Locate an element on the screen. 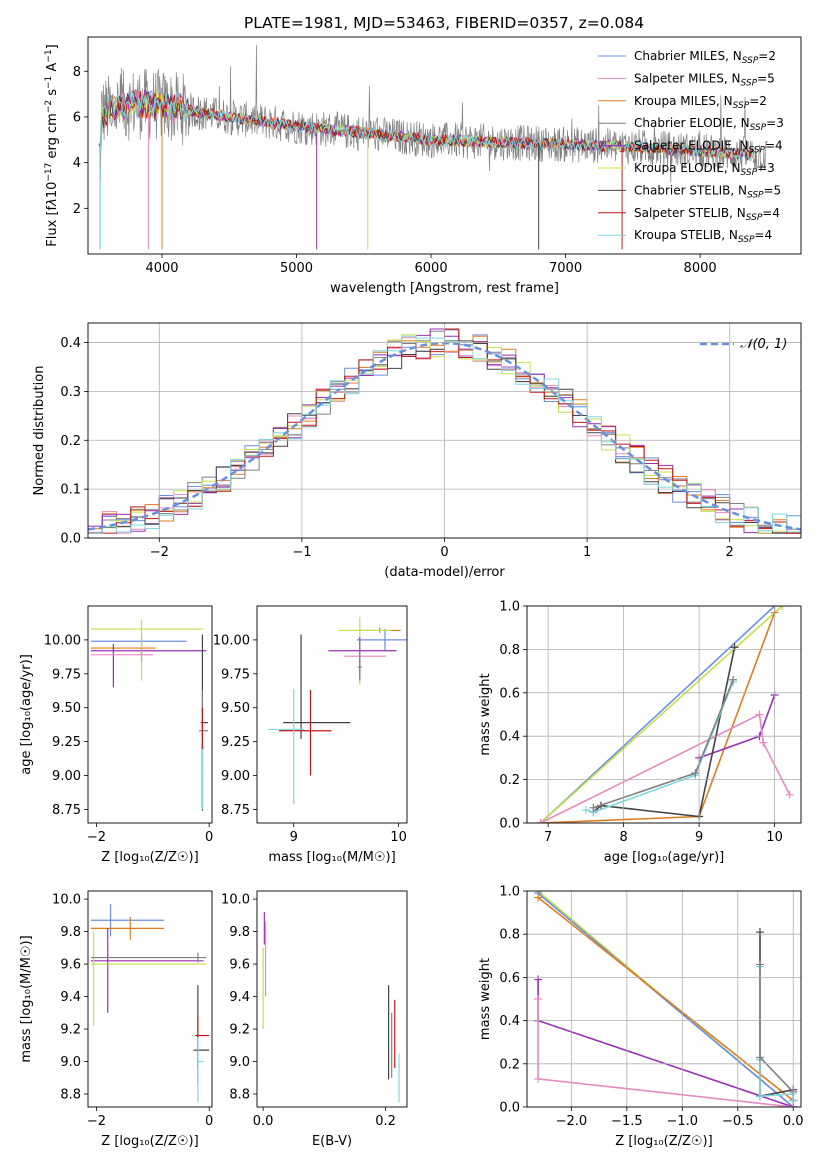 The width and height of the screenshot is (819, 1170). legend-label: Salpeter STELIB, NSSP=4 is located at coordinates (707, 214).